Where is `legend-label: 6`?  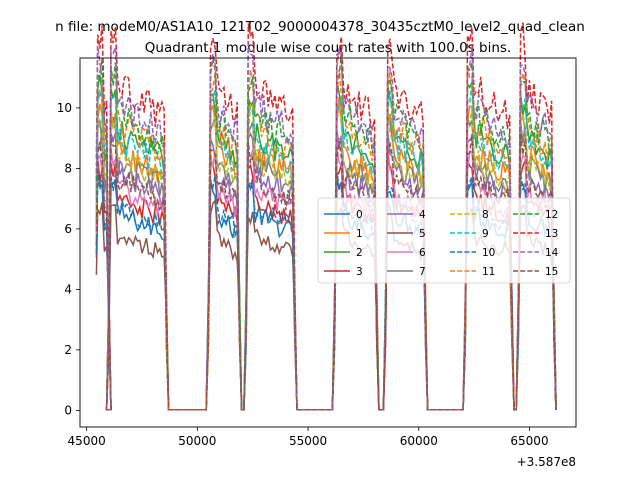 legend-label: 6 is located at coordinates (422, 253).